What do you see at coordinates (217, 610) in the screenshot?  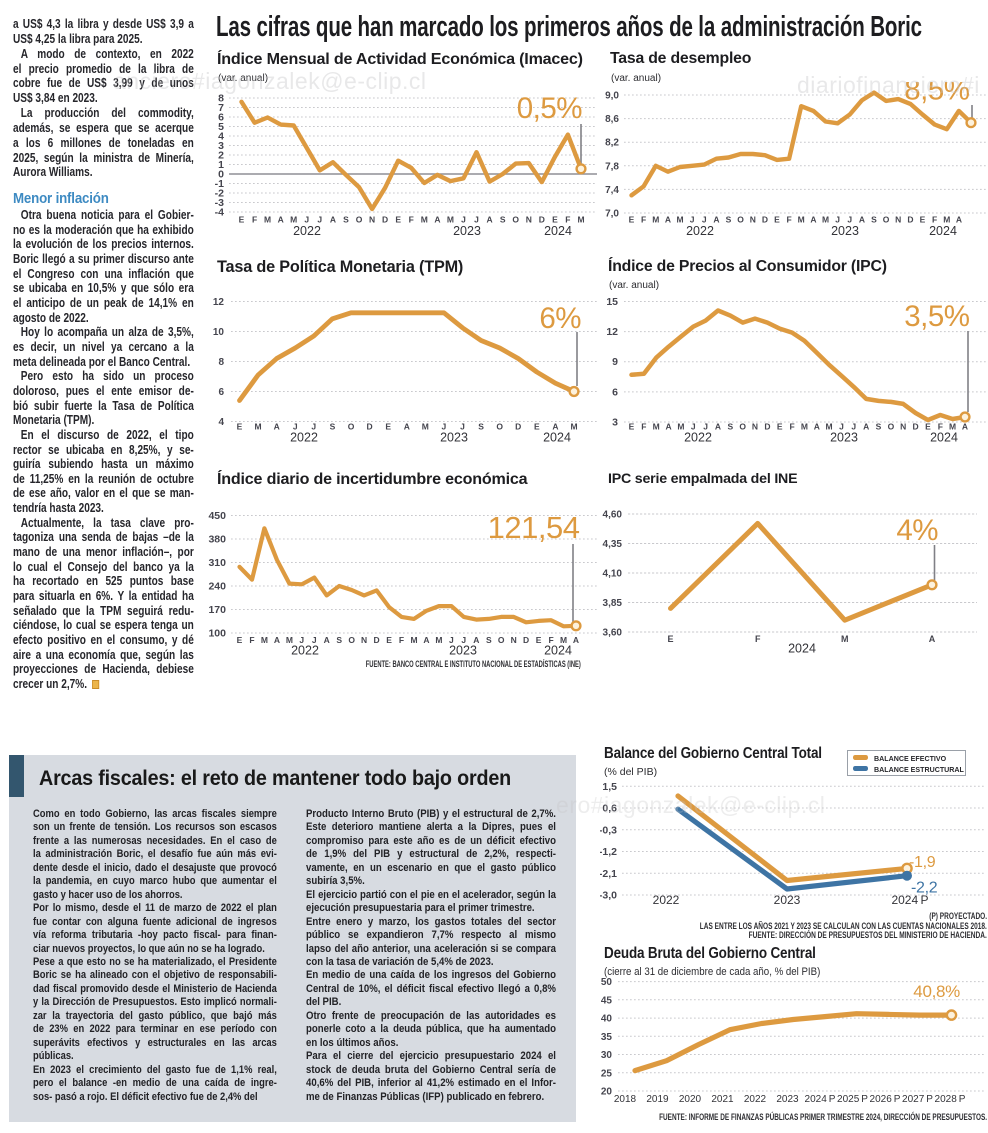 I see `svg-text: 170` at bounding box center [217, 610].